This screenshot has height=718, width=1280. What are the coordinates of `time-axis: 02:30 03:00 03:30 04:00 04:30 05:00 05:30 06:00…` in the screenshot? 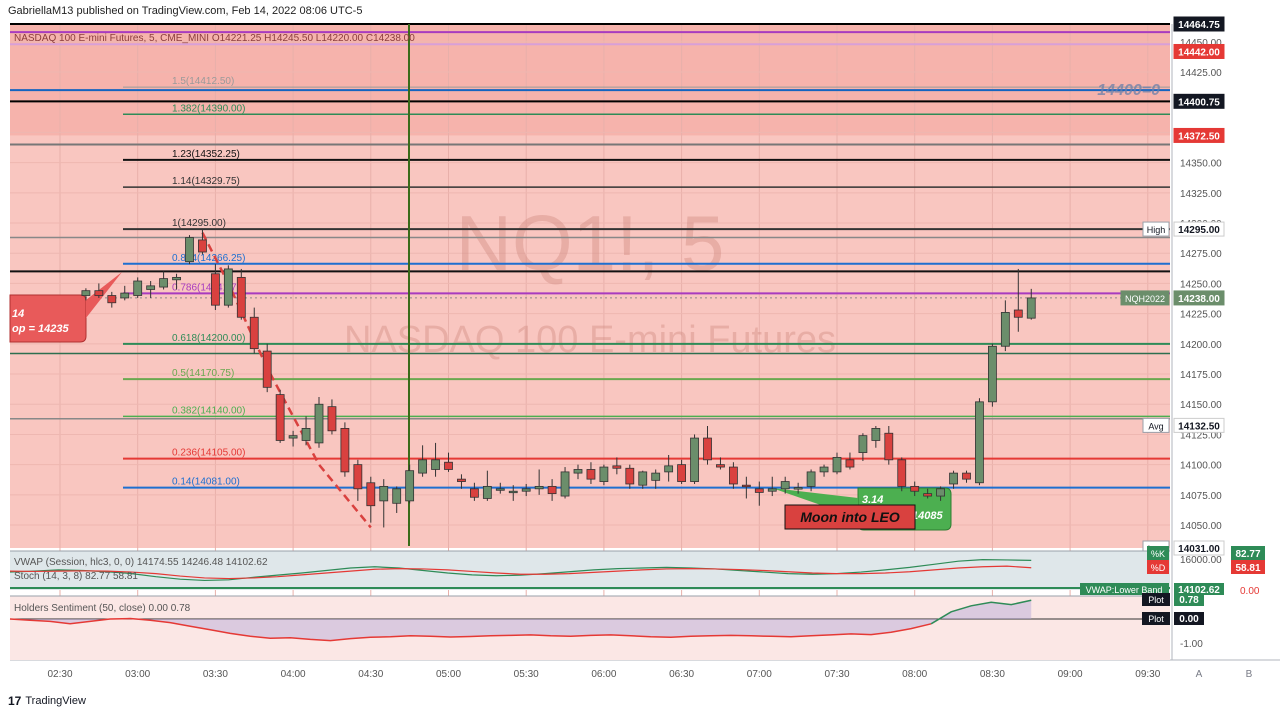 It's located at (645, 673).